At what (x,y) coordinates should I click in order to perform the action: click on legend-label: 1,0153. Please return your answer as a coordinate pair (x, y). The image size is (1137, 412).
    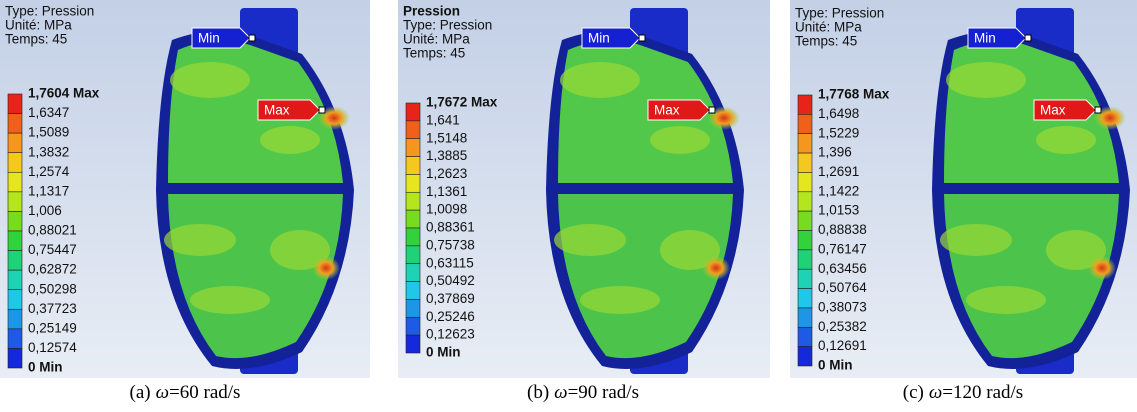
    Looking at the image, I should click on (838, 210).